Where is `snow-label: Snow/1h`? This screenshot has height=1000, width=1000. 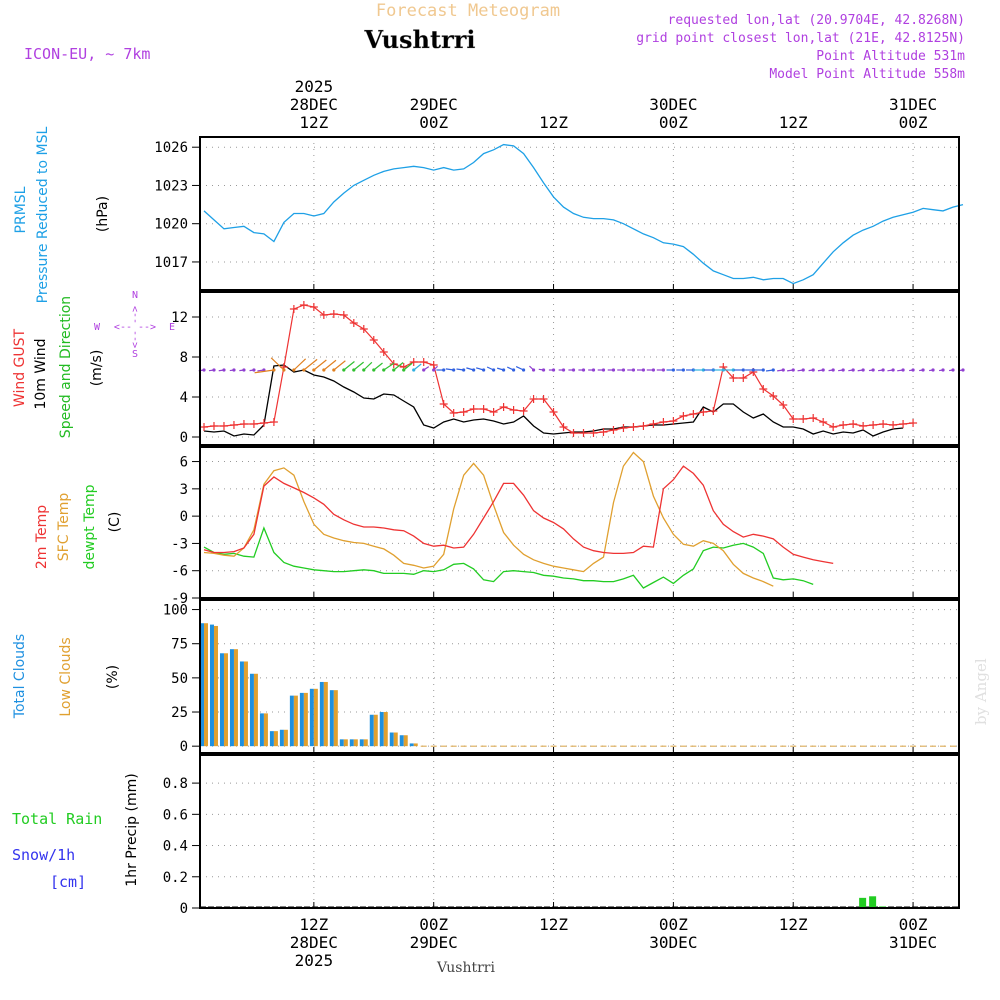
snow-label: Snow/1h is located at coordinates (43, 855).